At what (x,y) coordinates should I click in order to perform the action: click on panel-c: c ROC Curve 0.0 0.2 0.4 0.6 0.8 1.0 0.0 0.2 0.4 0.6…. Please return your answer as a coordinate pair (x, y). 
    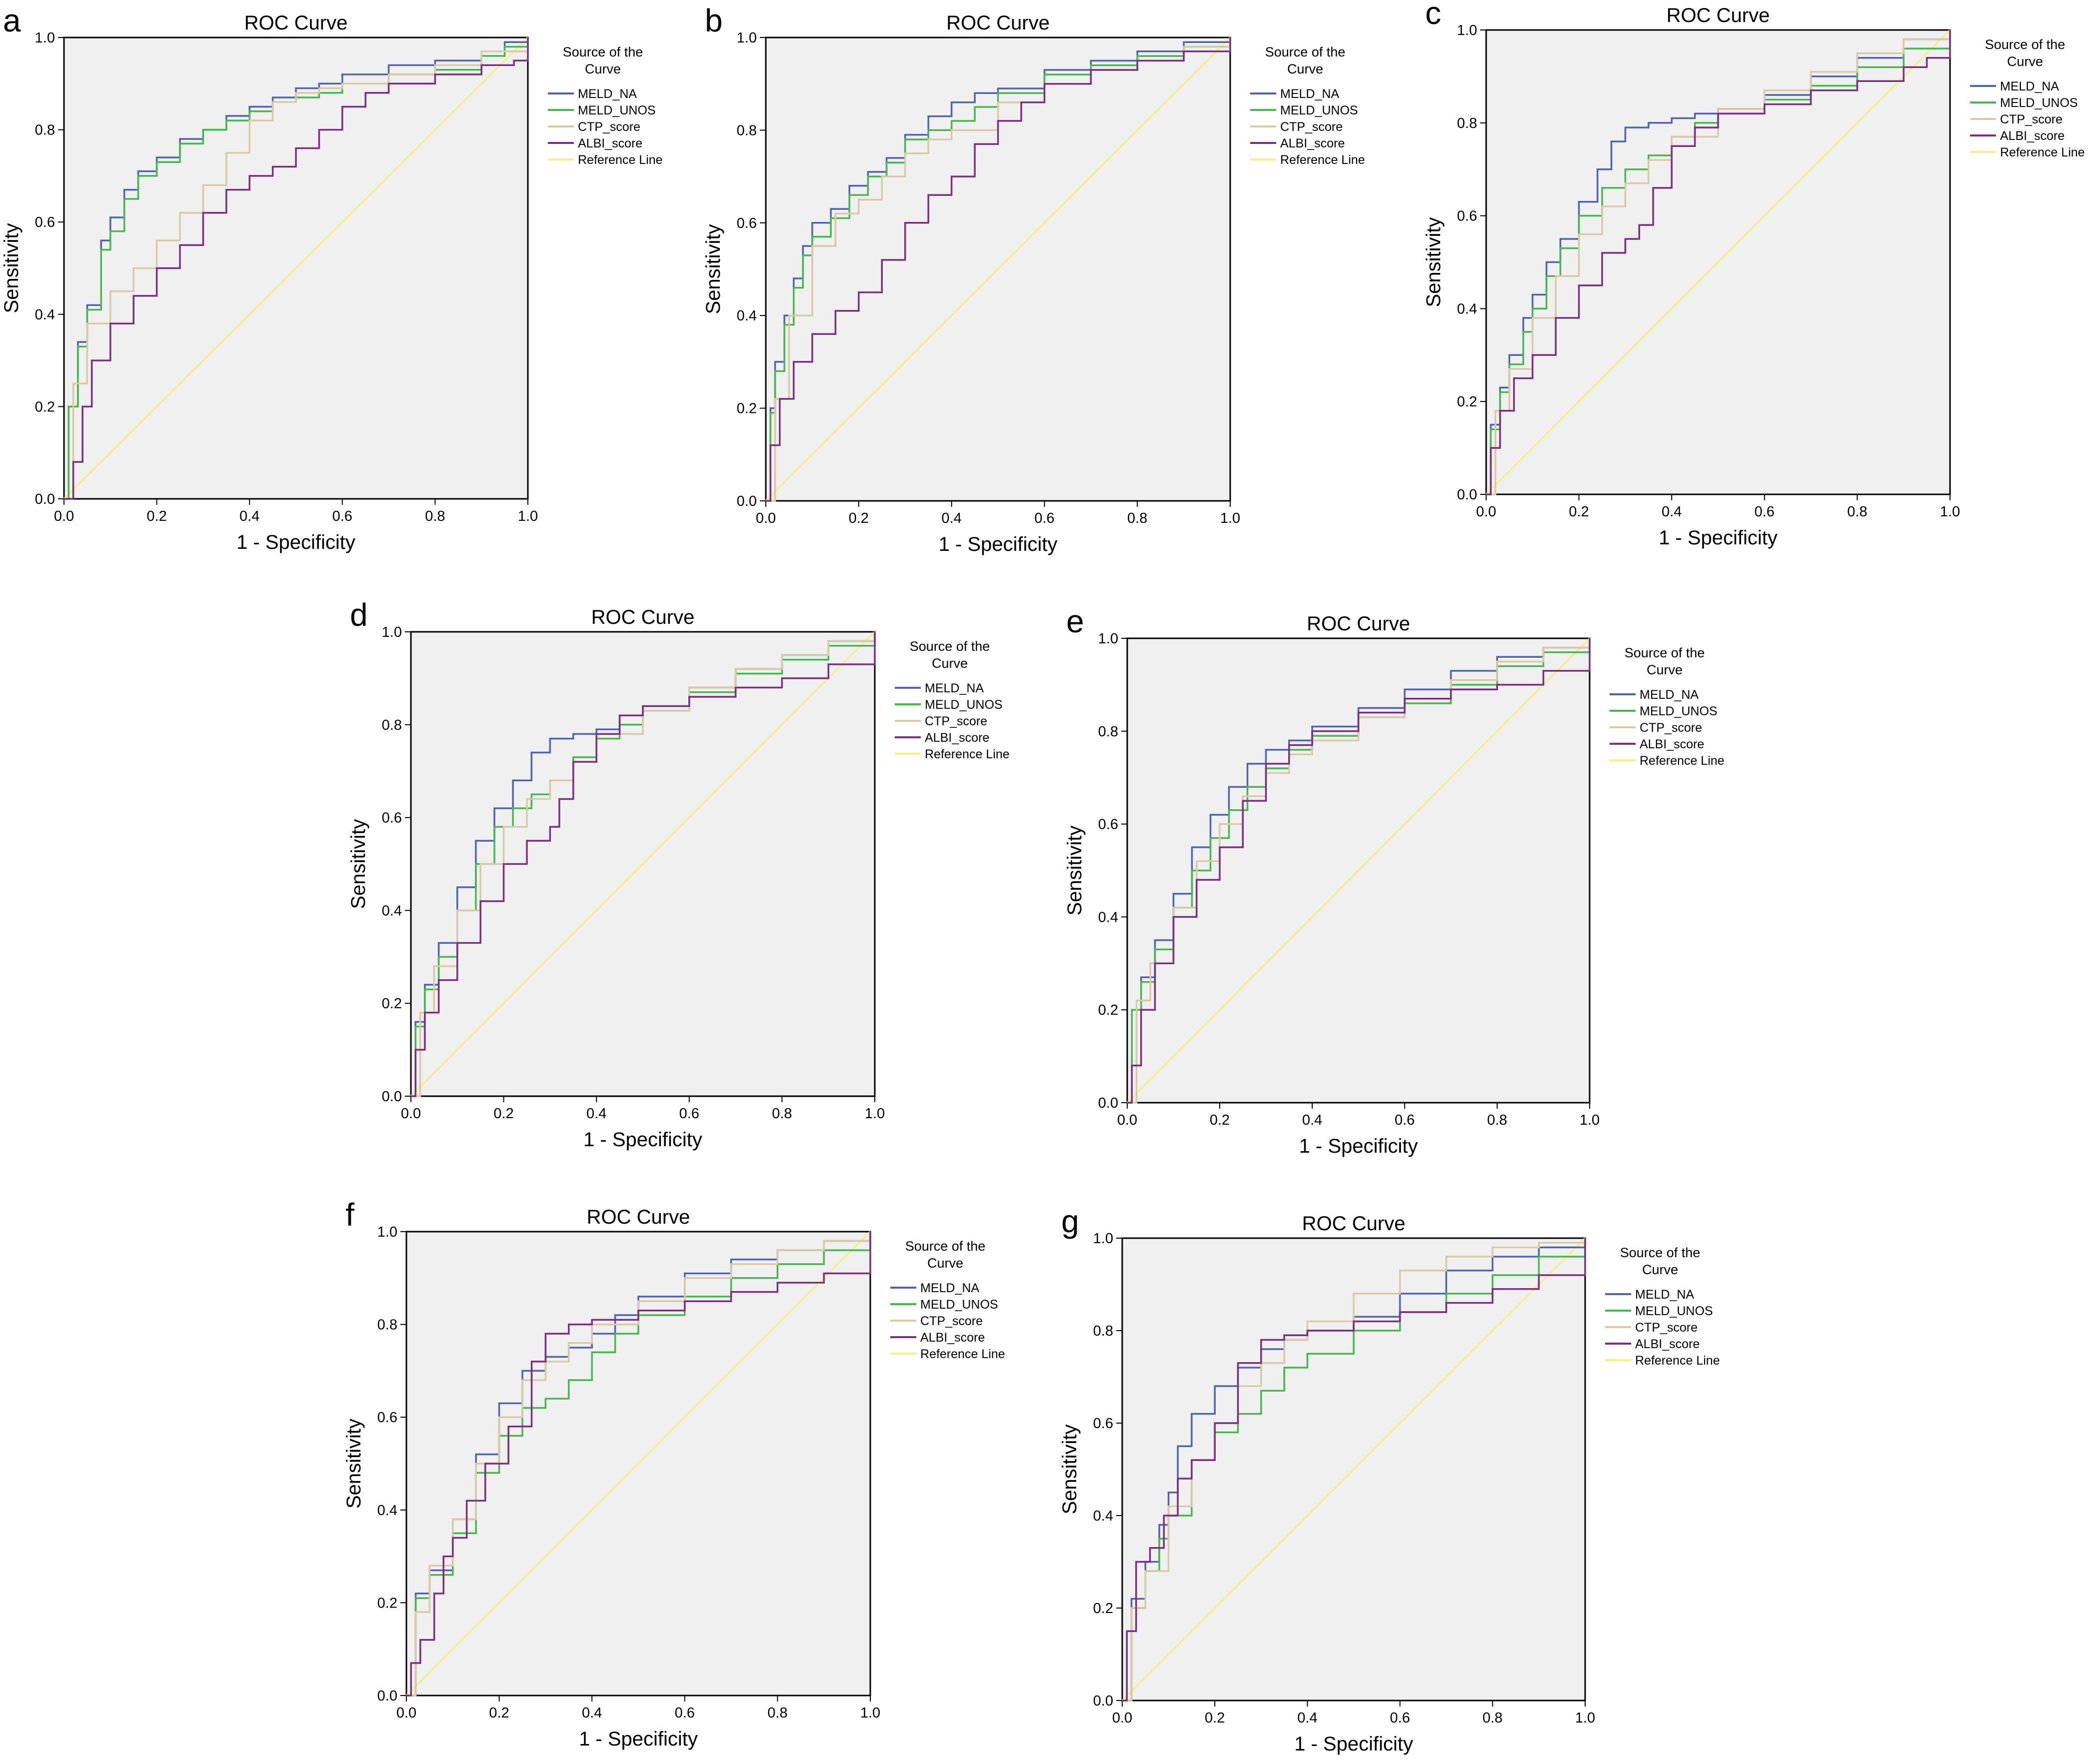
    Looking at the image, I should click on (1754, 274).